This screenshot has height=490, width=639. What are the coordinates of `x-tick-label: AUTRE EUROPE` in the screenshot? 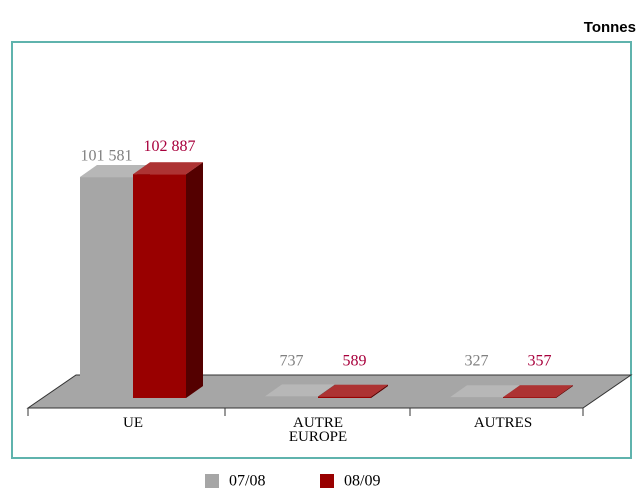 It's located at (318, 430).